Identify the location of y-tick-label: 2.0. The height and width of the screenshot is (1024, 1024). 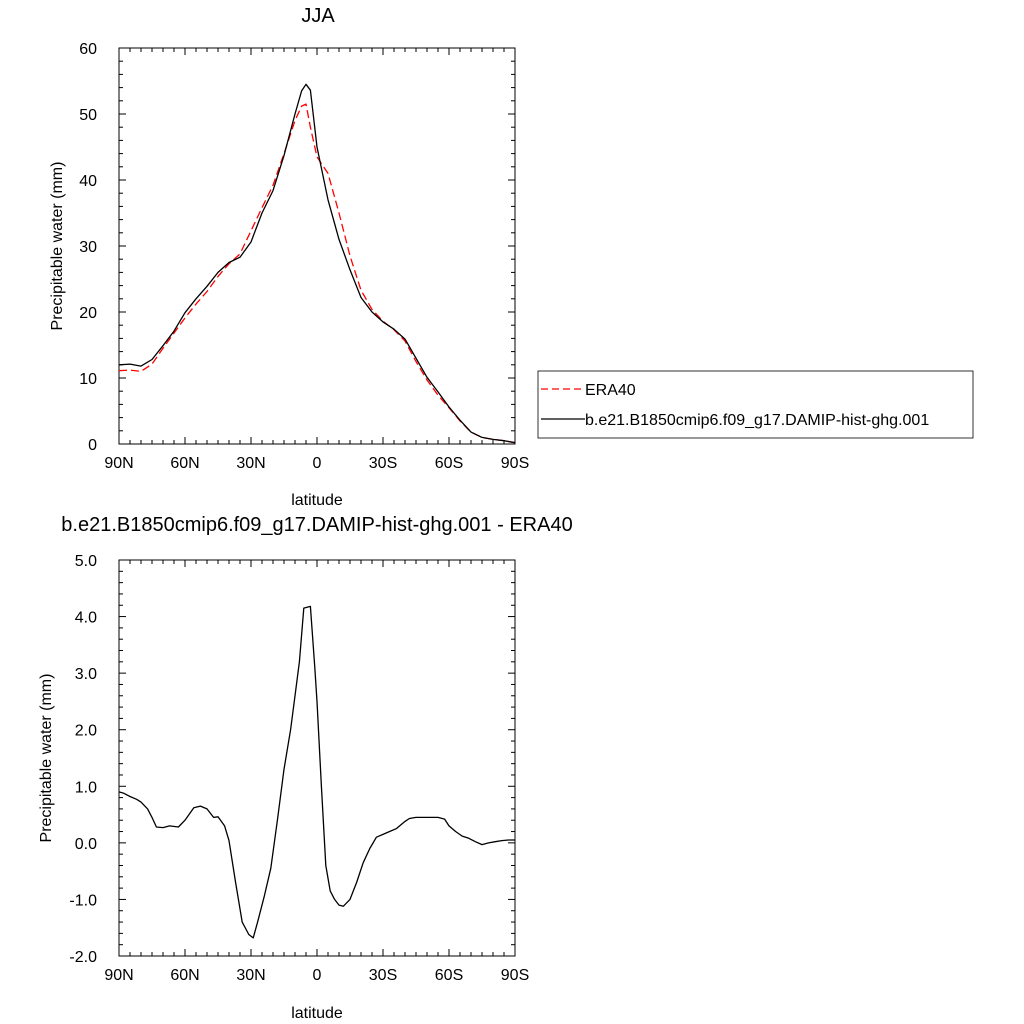
(86, 731).